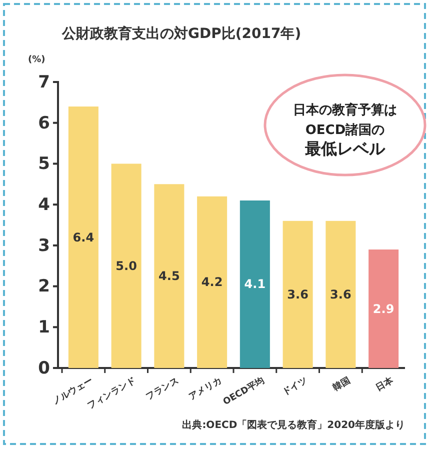  What do you see at coordinates (37, 60) in the screenshot?
I see `y-axis-title: (%)` at bounding box center [37, 60].